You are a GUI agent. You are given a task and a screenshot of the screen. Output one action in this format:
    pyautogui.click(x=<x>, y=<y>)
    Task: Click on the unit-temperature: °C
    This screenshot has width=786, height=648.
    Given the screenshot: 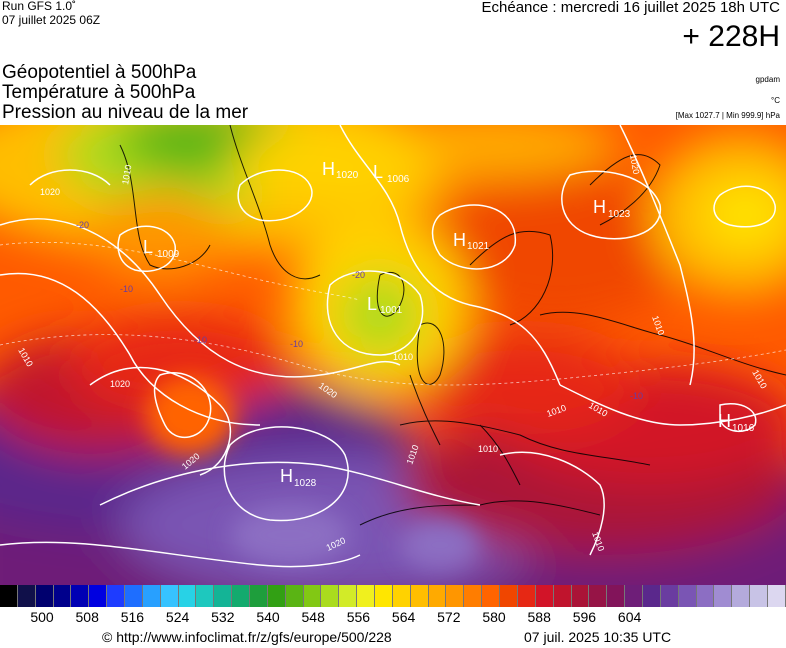 What is the action you would take?
    pyautogui.click(x=775, y=100)
    